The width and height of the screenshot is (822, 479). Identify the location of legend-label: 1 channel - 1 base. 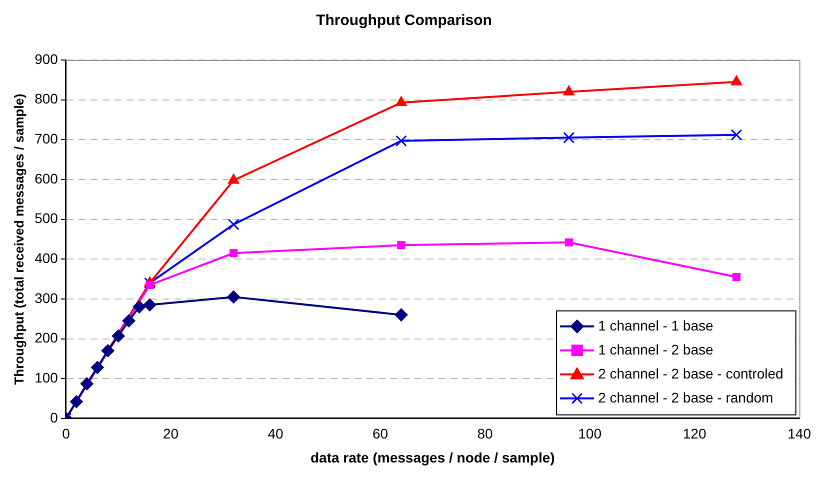
(656, 325).